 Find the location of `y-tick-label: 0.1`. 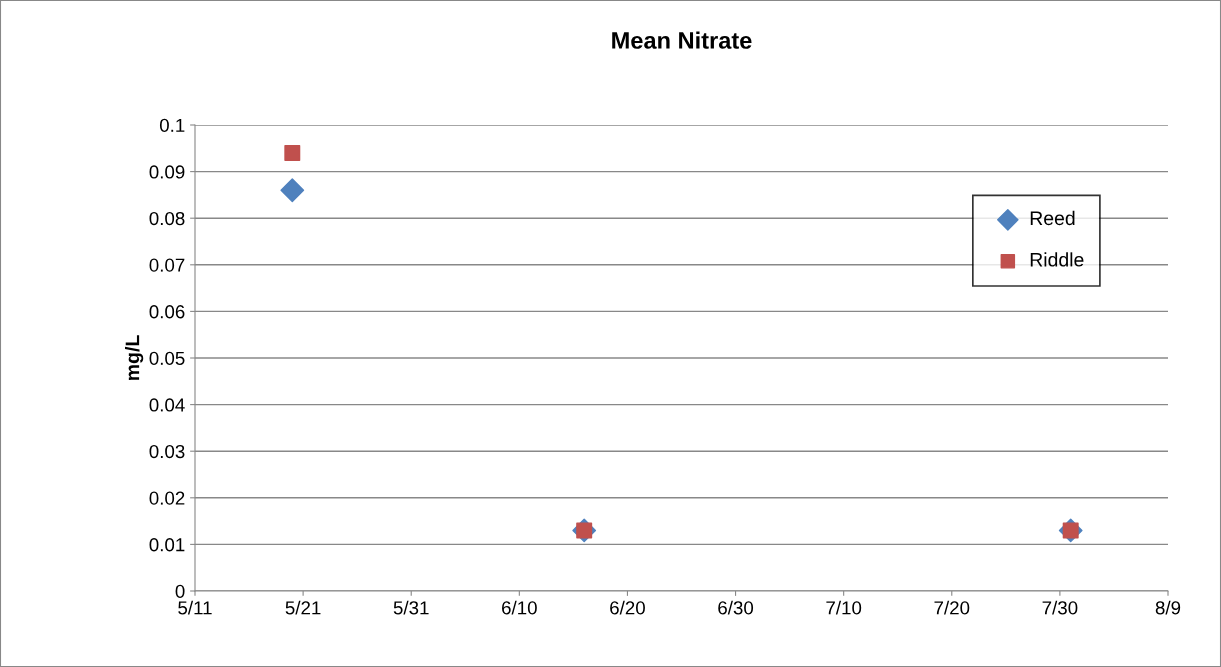

y-tick-label: 0.1 is located at coordinates (172, 125).